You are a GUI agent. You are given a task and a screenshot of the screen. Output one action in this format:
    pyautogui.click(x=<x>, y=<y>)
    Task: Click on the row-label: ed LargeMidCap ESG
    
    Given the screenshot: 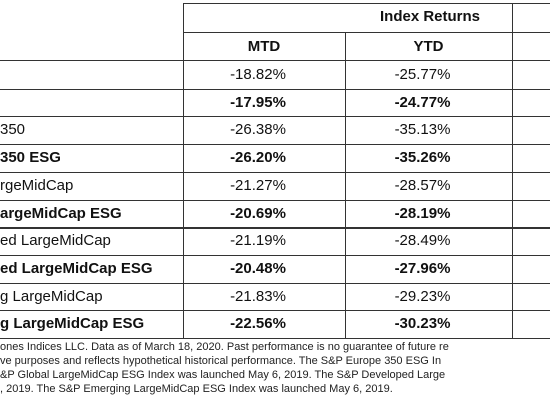 What is the action you would take?
    pyautogui.click(x=76, y=268)
    